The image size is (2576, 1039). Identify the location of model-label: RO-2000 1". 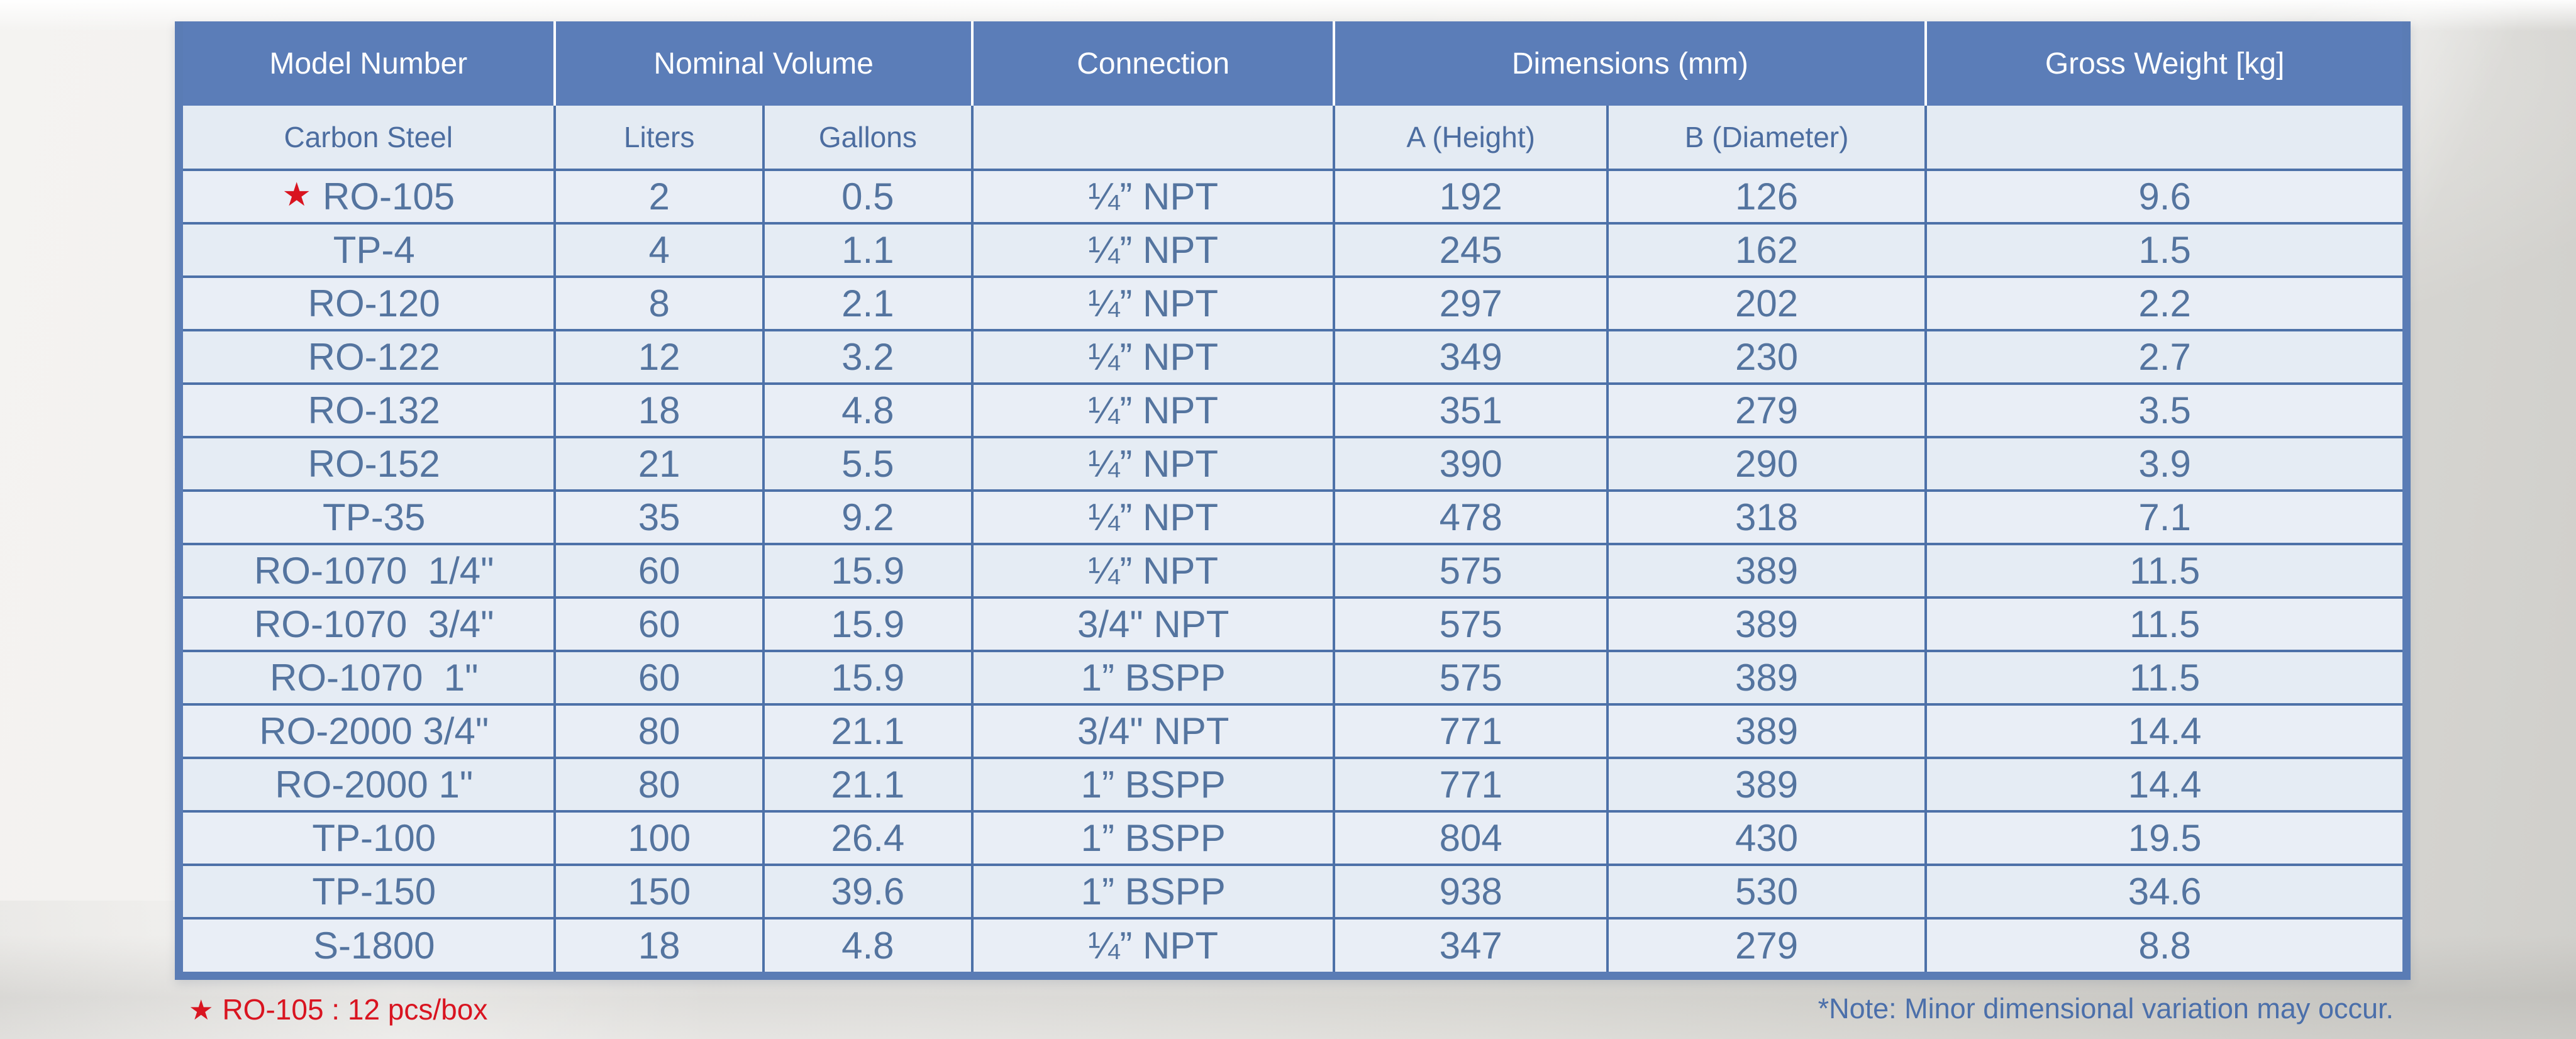
(374, 785).